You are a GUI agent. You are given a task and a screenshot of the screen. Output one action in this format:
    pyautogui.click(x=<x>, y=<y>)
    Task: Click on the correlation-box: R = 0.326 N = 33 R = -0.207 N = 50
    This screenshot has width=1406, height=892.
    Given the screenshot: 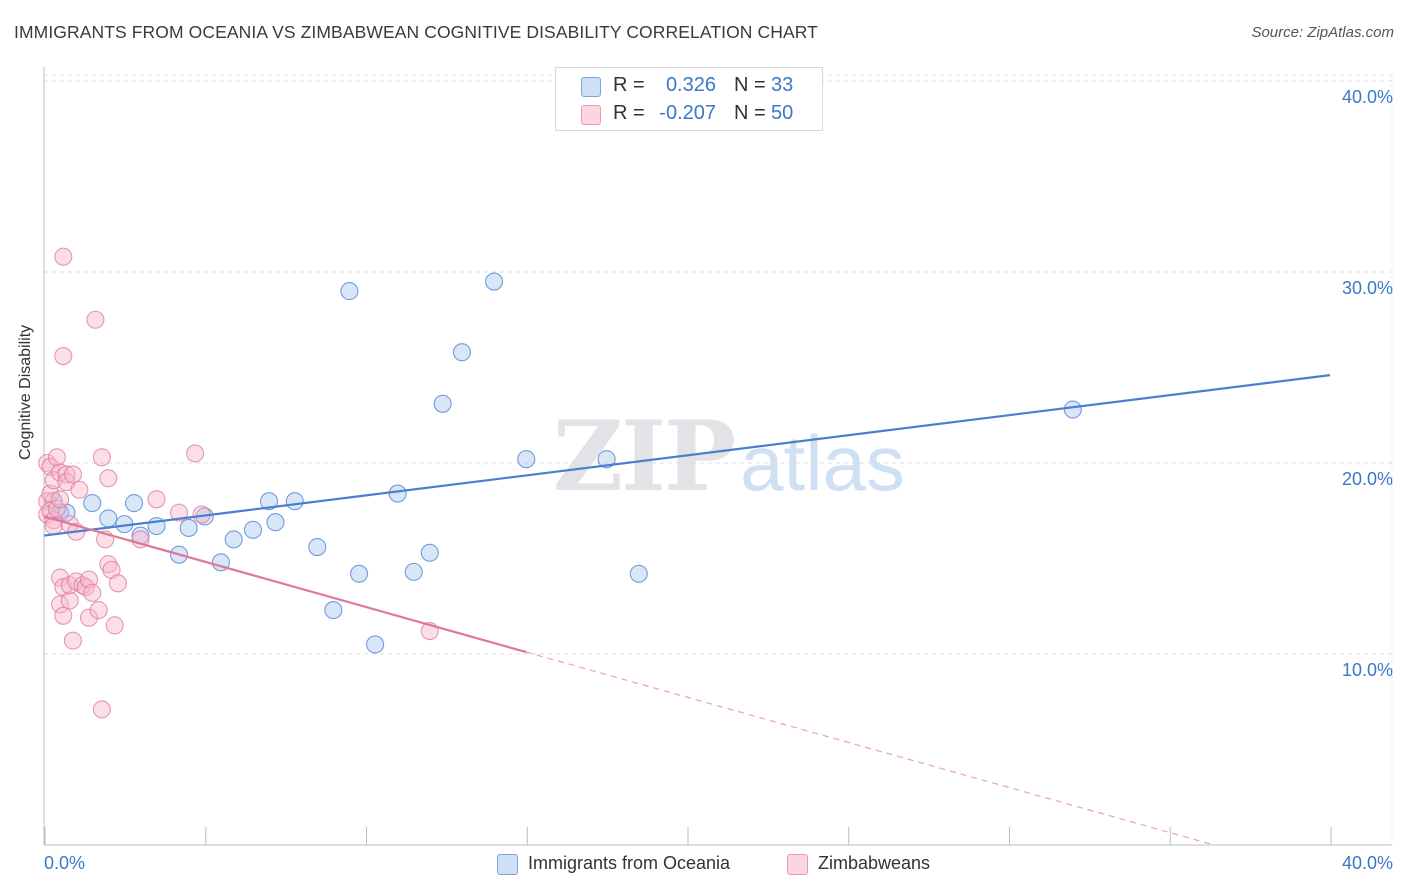 What is the action you would take?
    pyautogui.click(x=689, y=99)
    